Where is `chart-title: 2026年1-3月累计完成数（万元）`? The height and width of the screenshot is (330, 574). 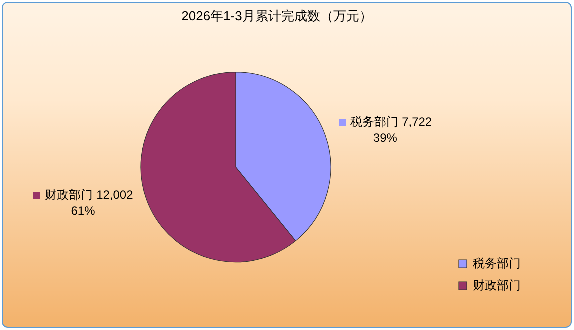
chart-title: 2026年1-3月累计完成数（万元） is located at coordinates (277, 16).